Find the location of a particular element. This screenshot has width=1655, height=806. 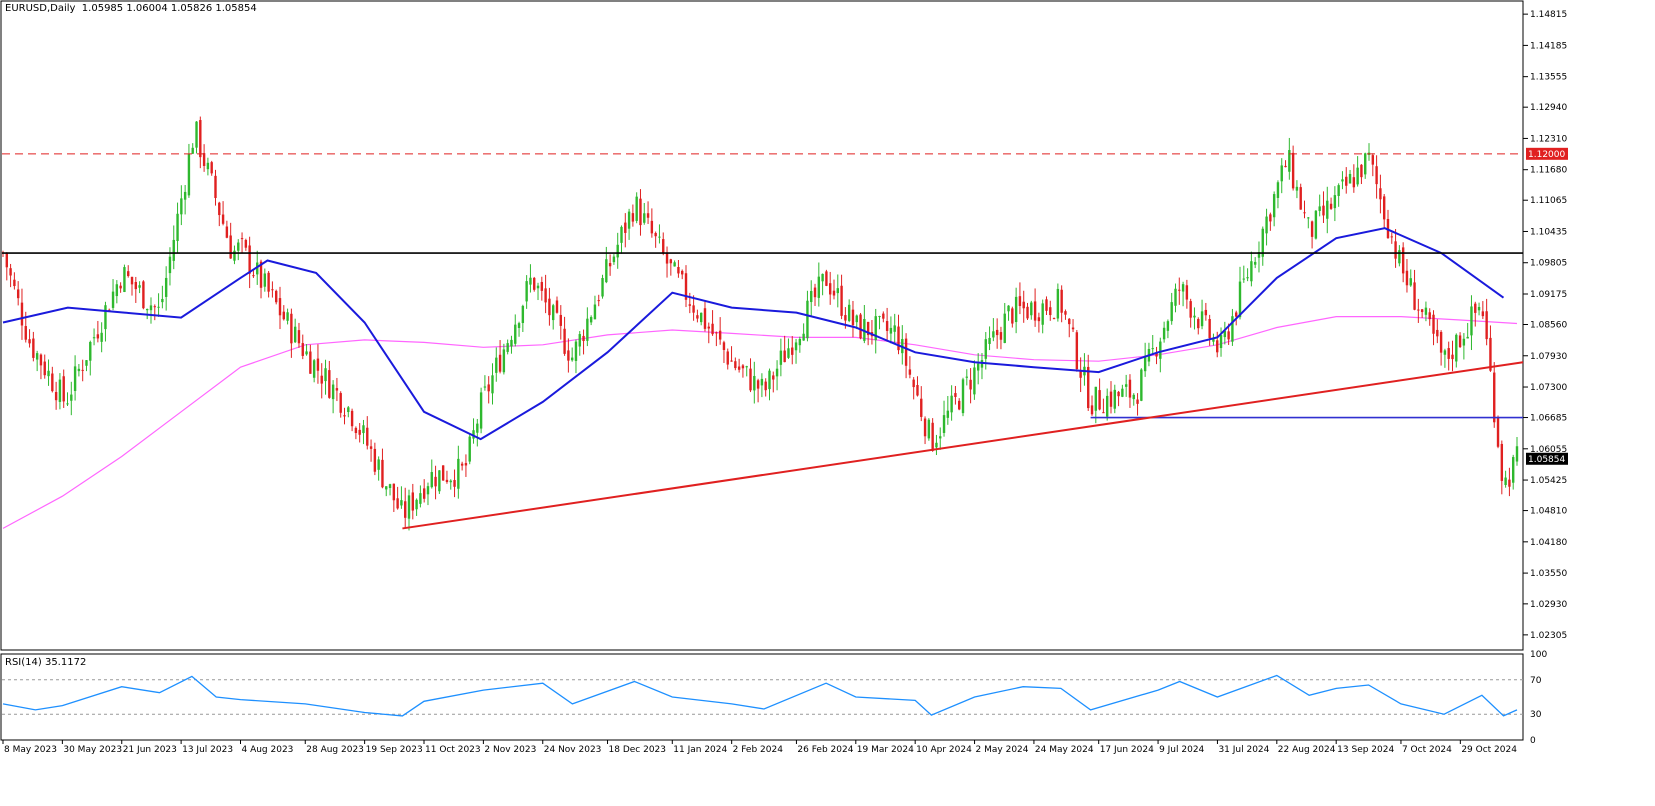

time-axis-label: 13 Jul 2023 is located at coordinates (207, 750).